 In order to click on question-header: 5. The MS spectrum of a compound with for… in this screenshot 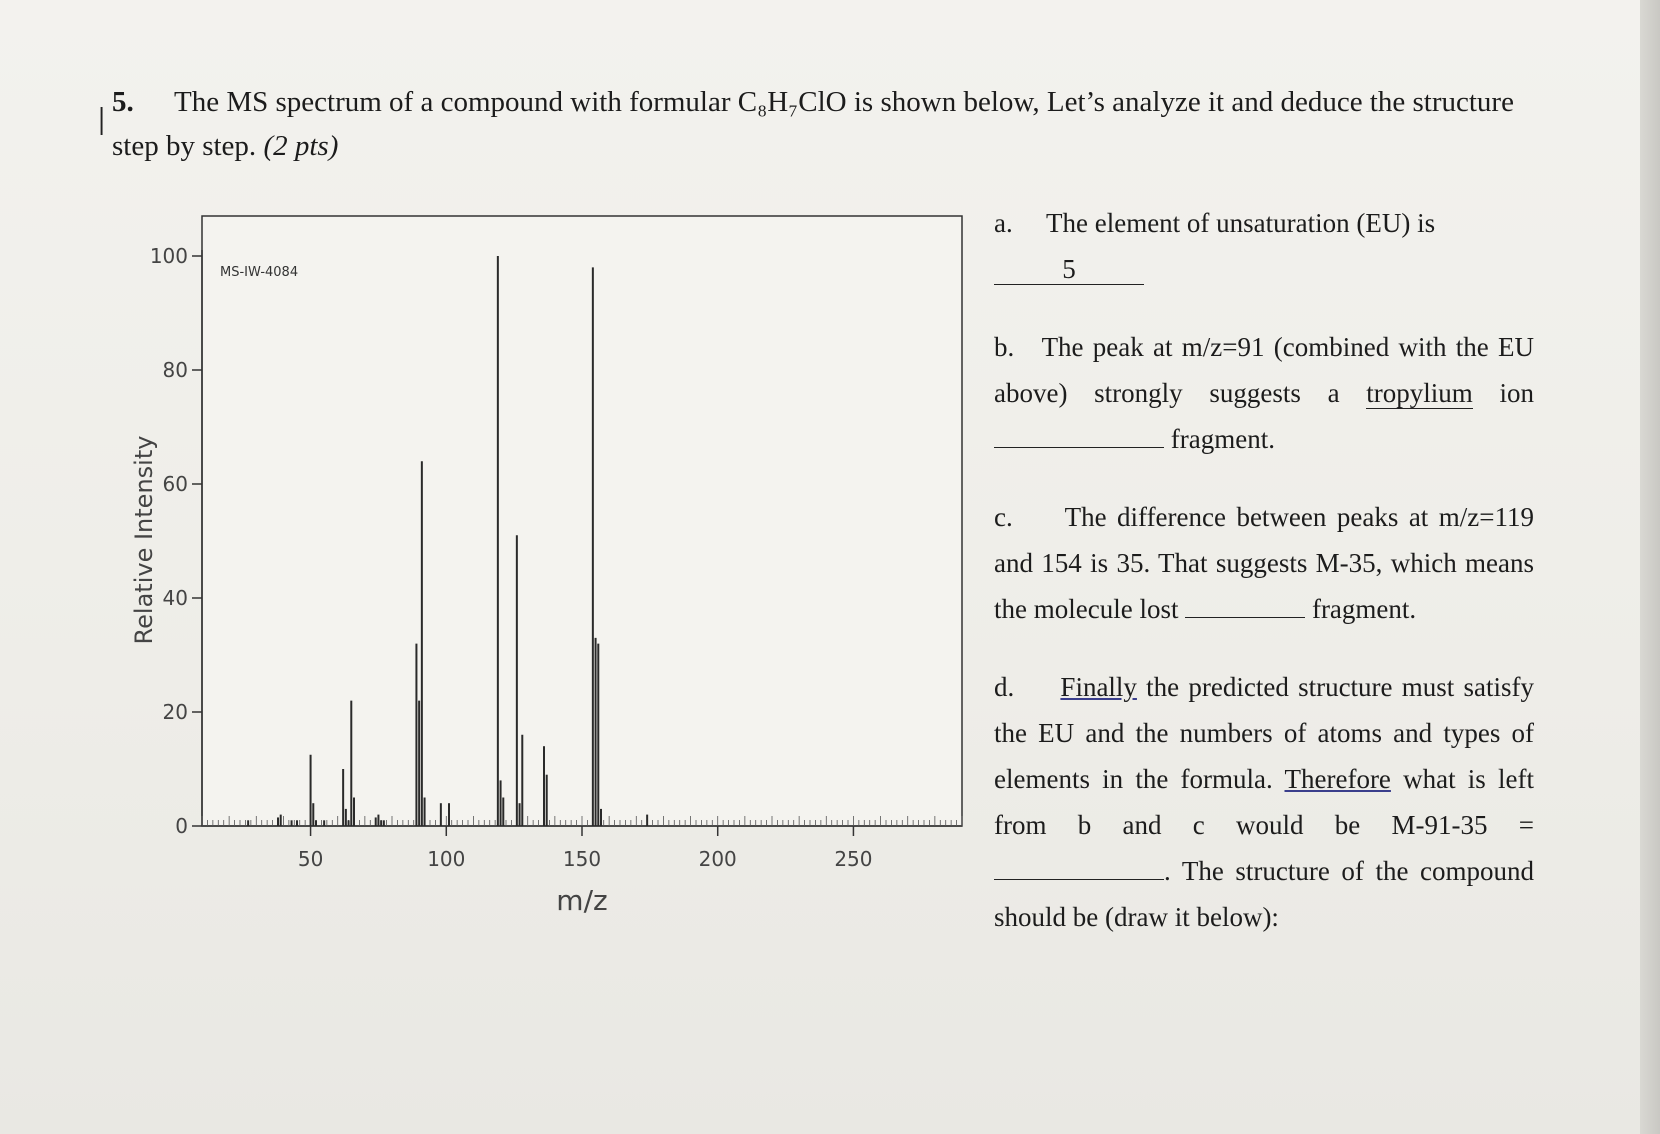, I will do `click(832, 124)`.